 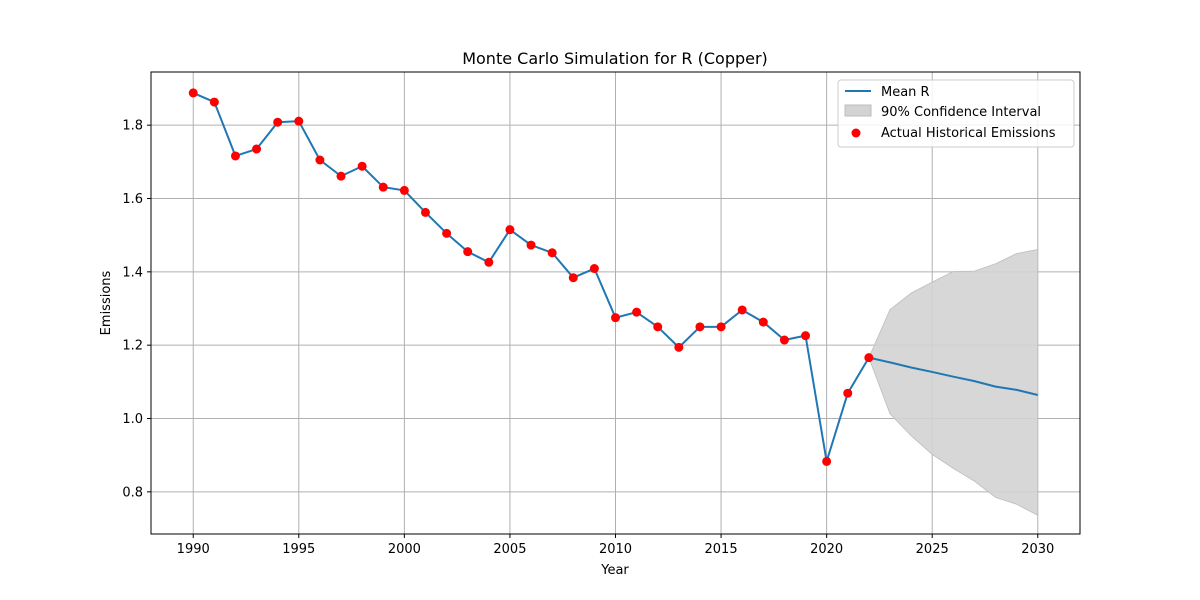 I want to click on x-tick-label: 2000, so click(x=404, y=549).